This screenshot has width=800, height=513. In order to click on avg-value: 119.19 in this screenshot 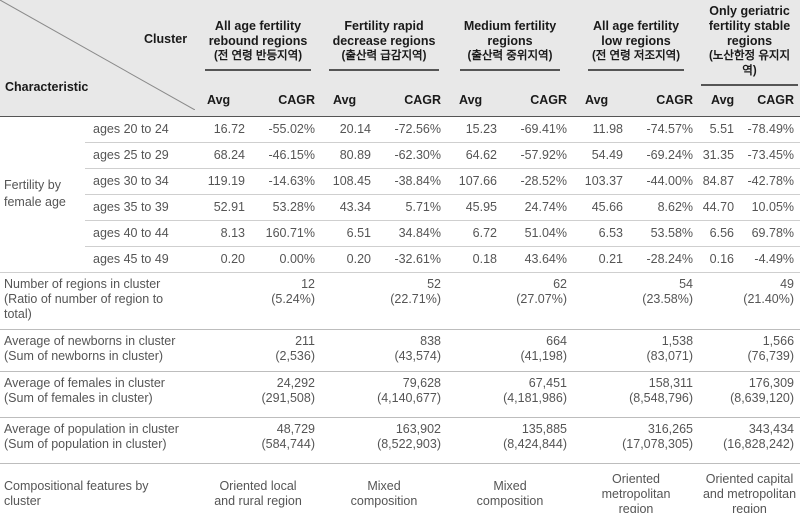, I will do `click(223, 181)`.